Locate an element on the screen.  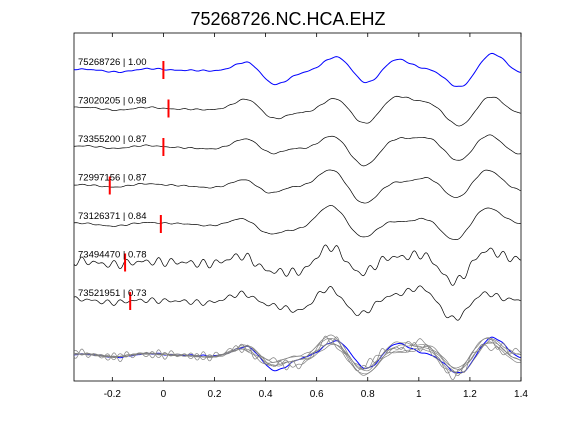
trace-label-73494470: 73494470 | 0.78 is located at coordinates (112, 255).